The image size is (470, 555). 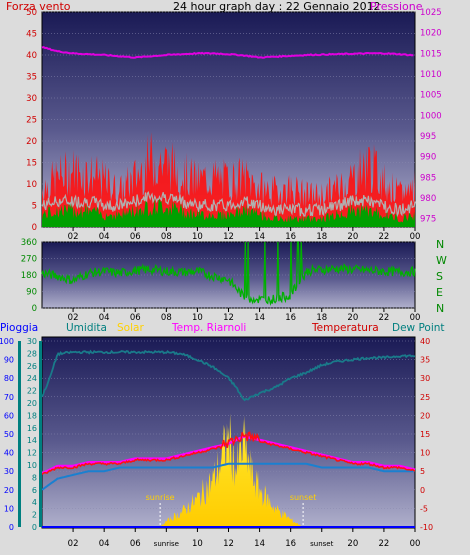 What do you see at coordinates (321, 544) in the screenshot?
I see `climate-time-label: sunset` at bounding box center [321, 544].